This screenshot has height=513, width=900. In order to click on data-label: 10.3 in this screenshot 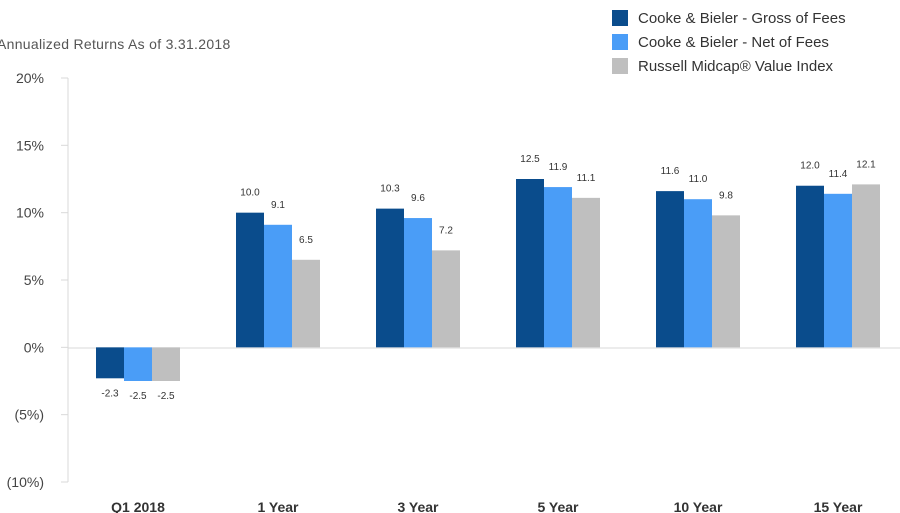, I will do `click(390, 189)`.